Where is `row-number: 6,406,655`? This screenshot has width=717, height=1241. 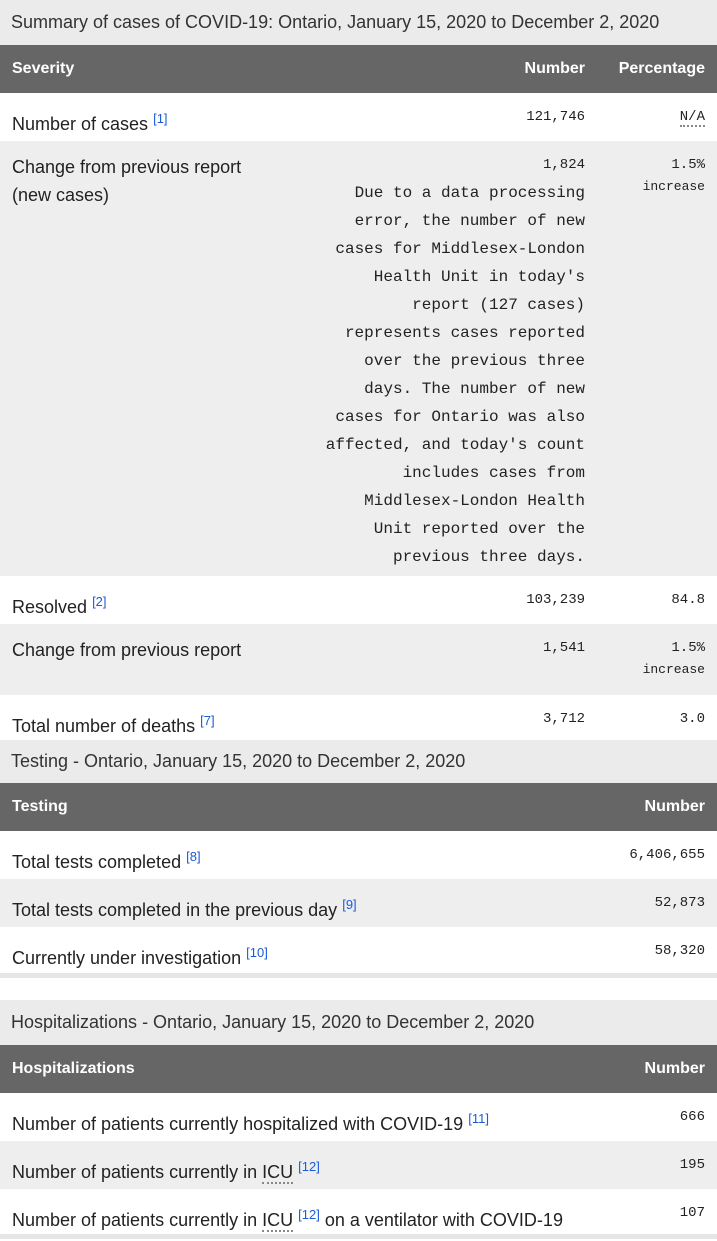 row-number: 6,406,655 is located at coordinates (667, 855).